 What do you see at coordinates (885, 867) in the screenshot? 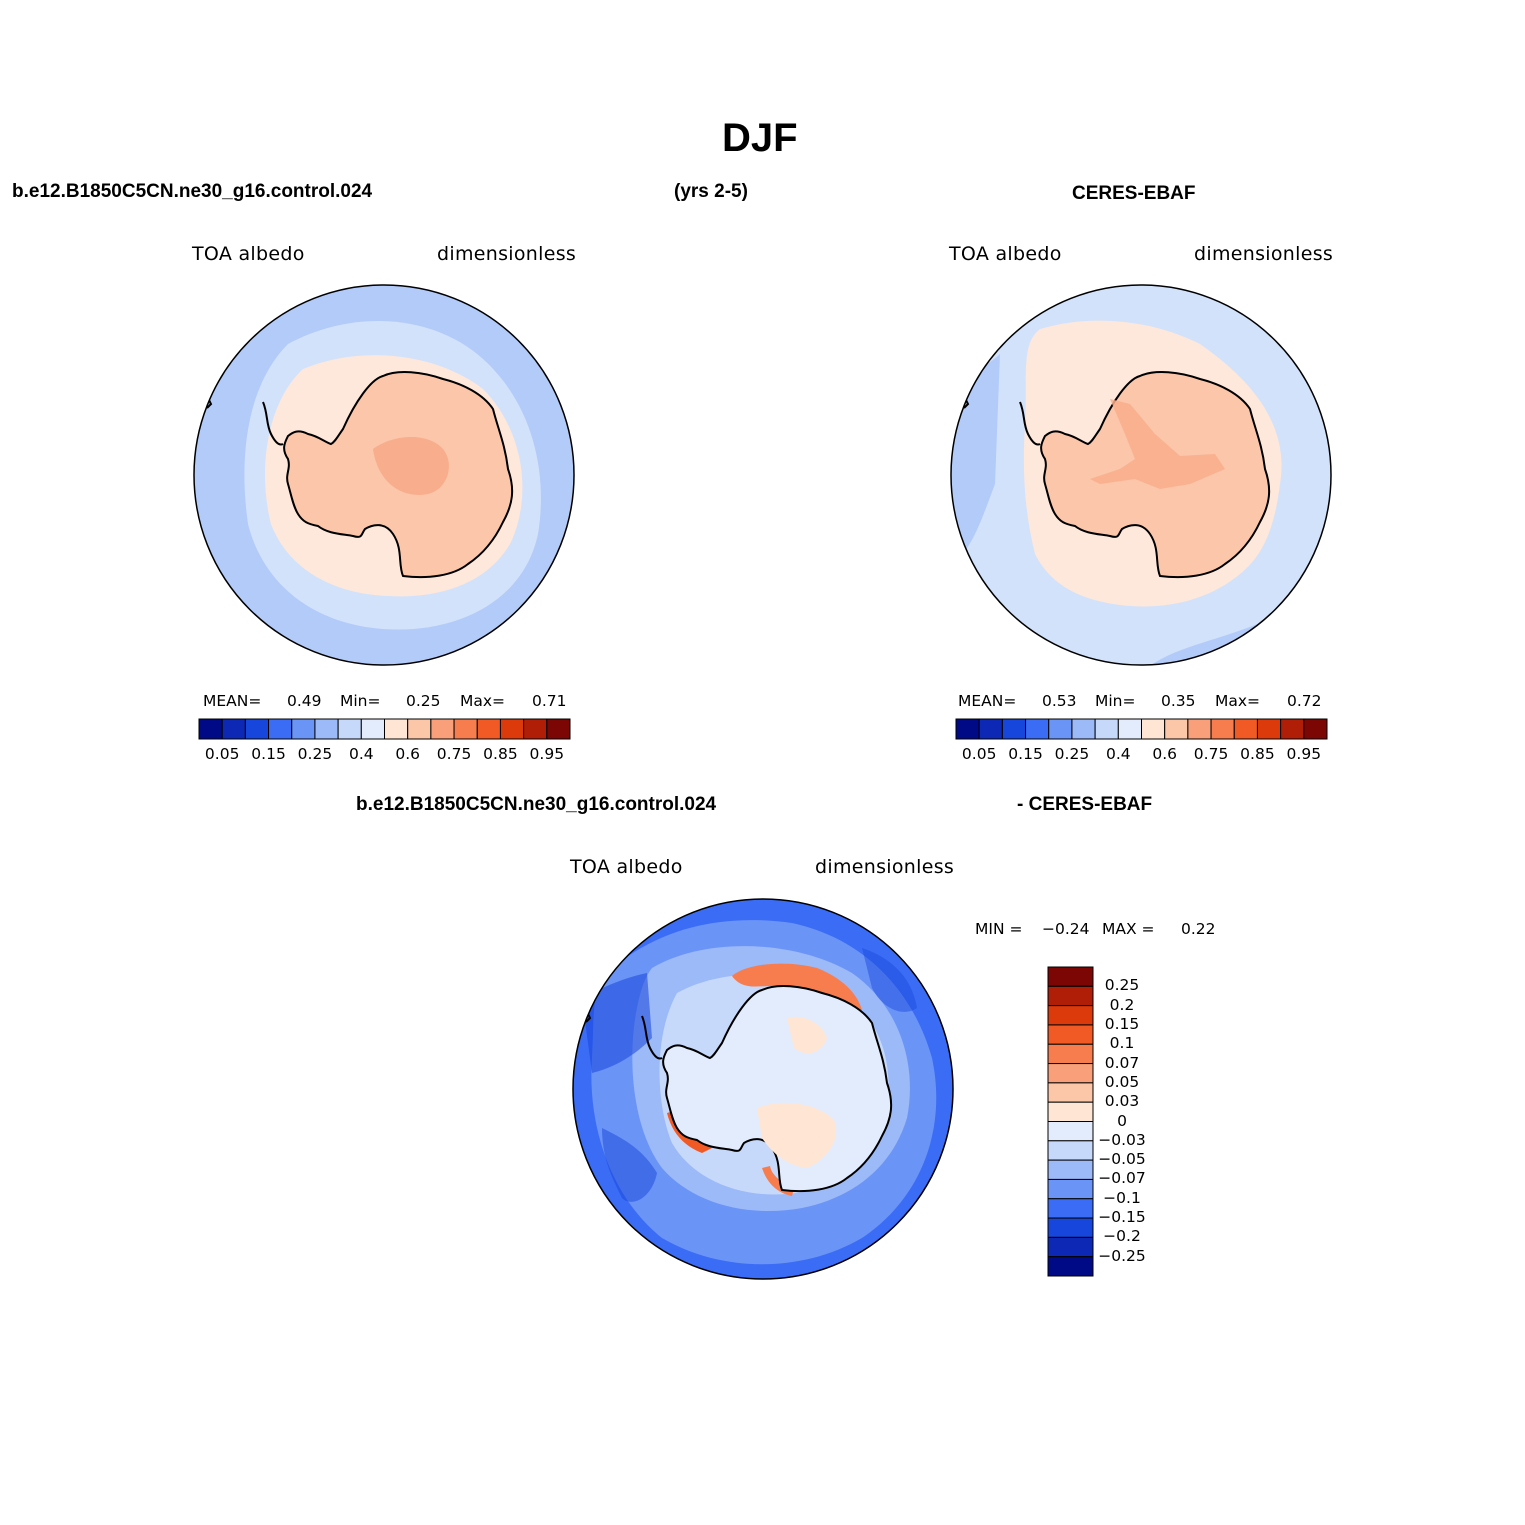
I see `diff-units-label: dimensionless` at bounding box center [885, 867].